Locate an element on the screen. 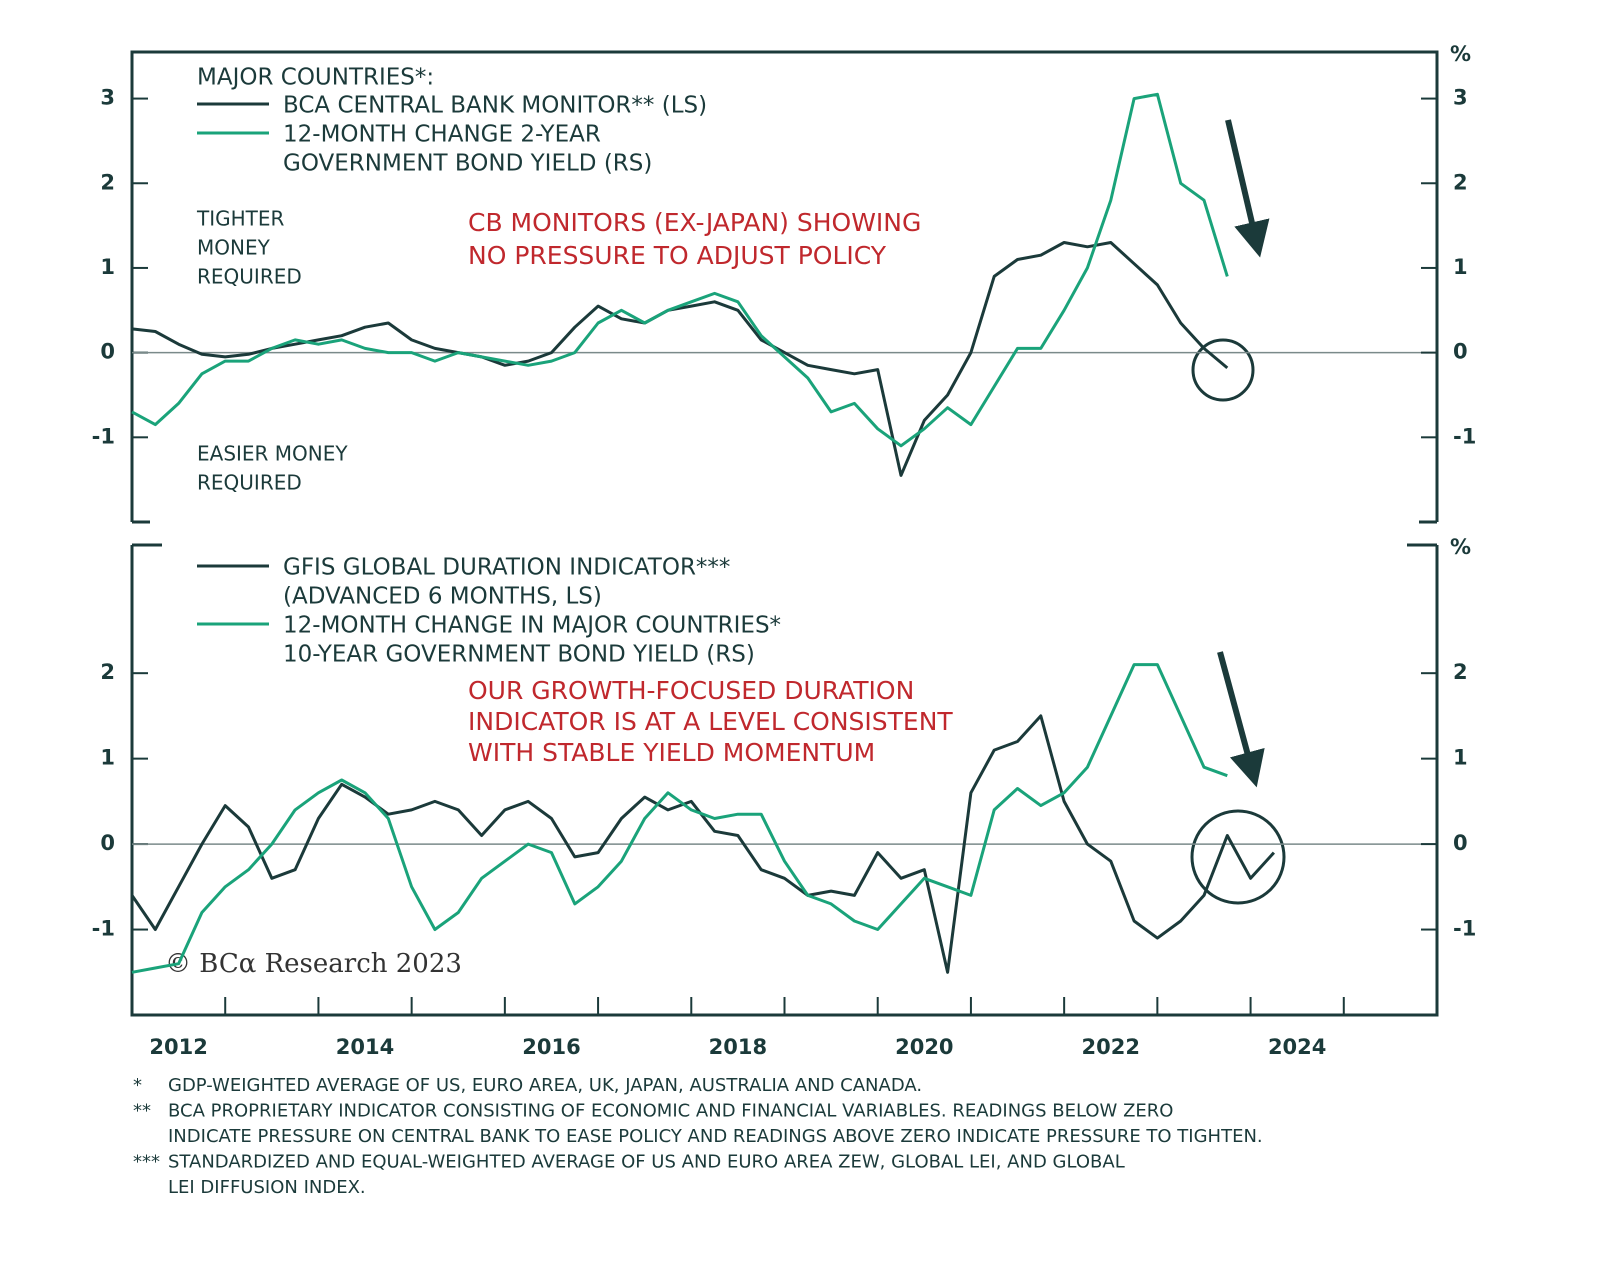 This screenshot has width=1600, height=1263. y-tick-label: 3 is located at coordinates (107, 98).